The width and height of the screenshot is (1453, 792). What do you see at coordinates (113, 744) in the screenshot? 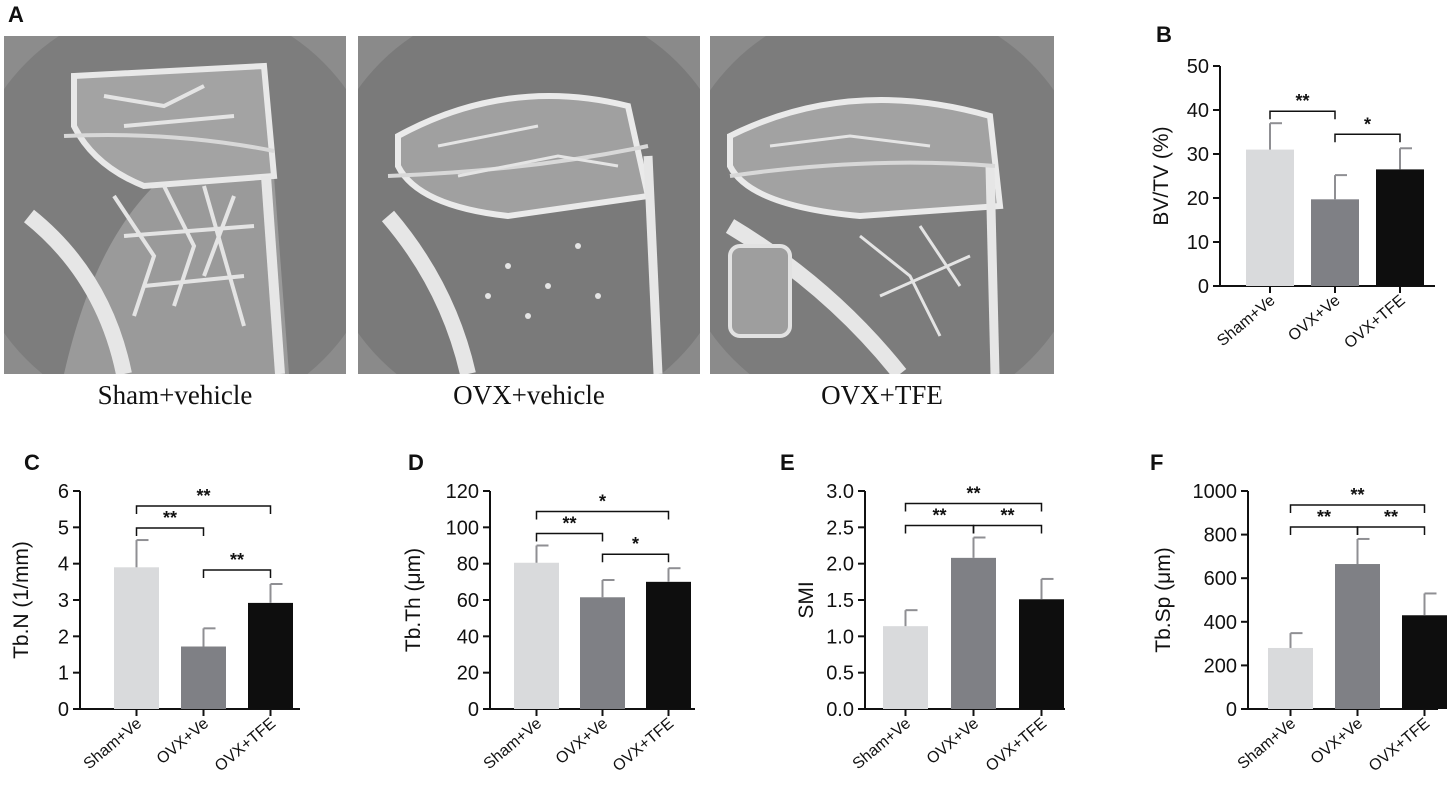
I see `chart-c-category-label: Sham+Ve` at bounding box center [113, 744].